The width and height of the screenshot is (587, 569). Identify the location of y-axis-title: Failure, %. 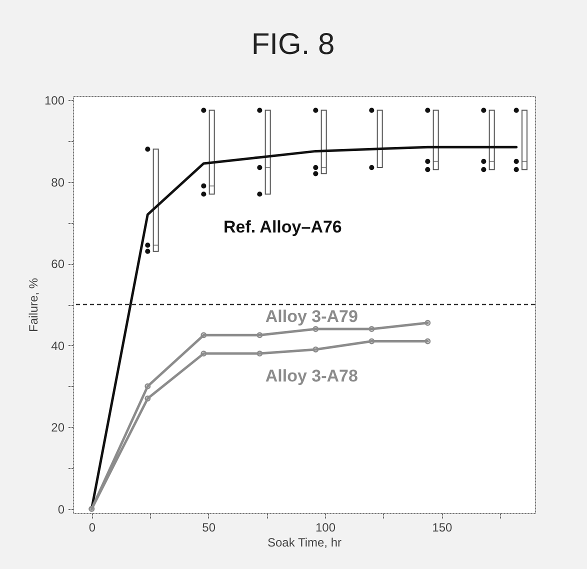
(33, 305).